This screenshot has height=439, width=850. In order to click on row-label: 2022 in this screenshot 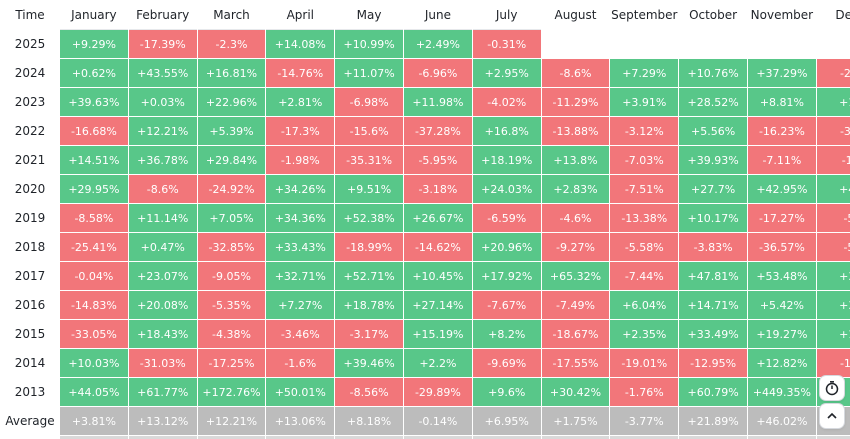, I will do `click(30, 131)`.